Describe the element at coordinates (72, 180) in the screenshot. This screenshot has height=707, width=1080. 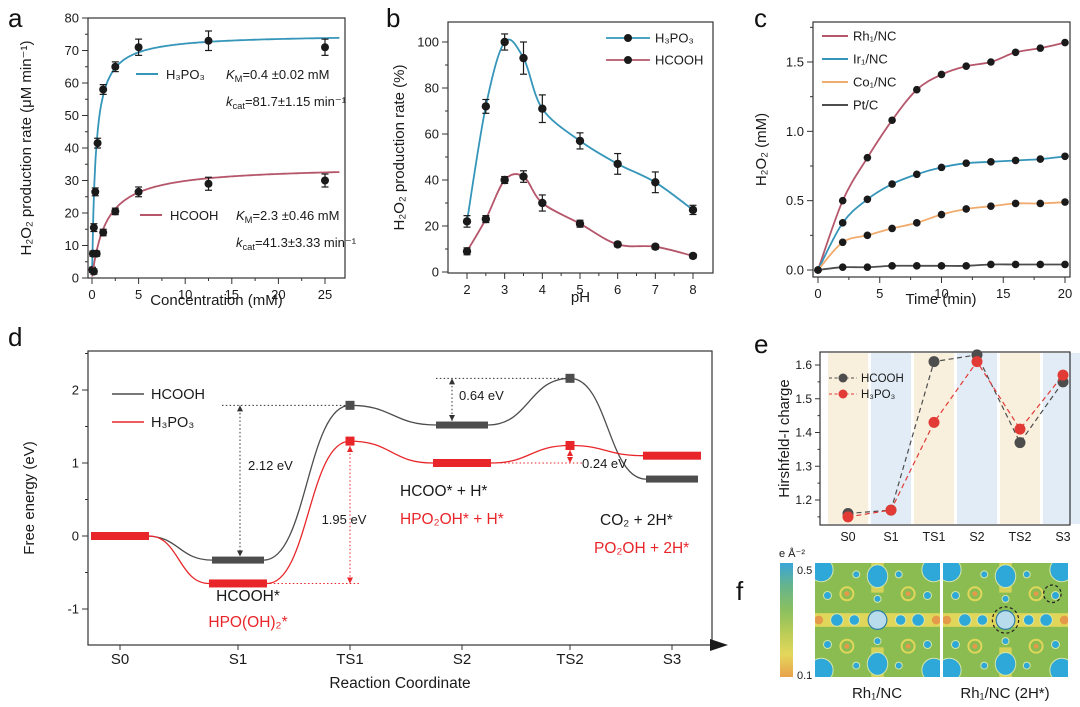
I see `y-tick-label: 30` at that location.